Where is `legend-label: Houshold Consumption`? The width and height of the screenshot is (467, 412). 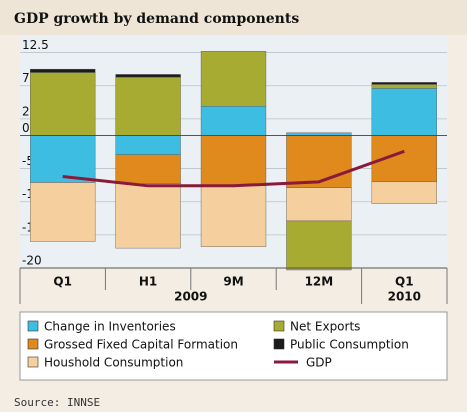 legend-label: Houshold Consumption is located at coordinates (113, 363).